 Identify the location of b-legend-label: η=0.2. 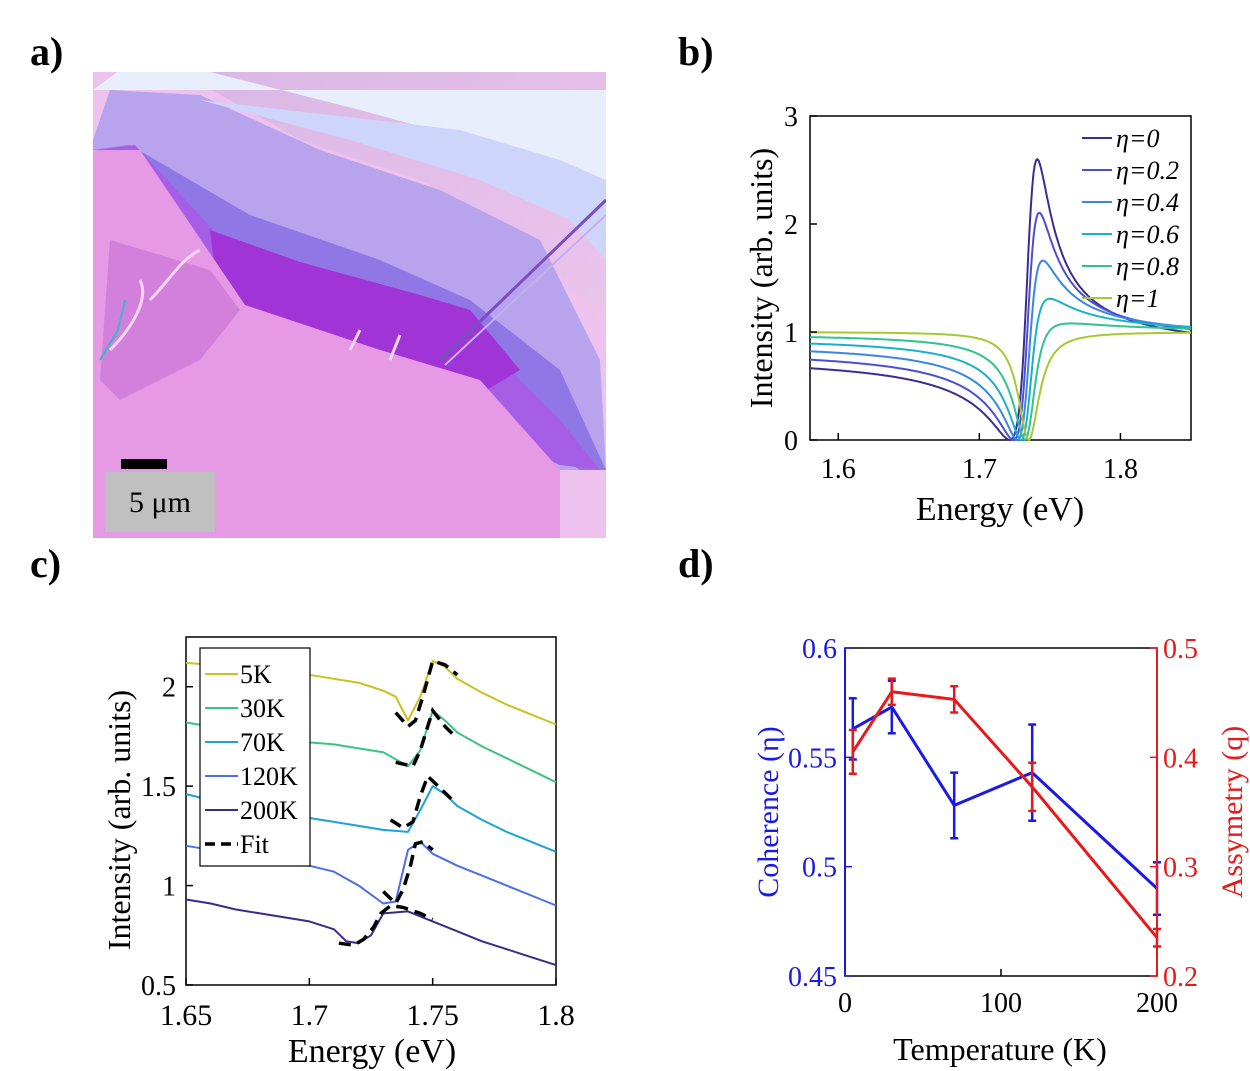
(1147, 170).